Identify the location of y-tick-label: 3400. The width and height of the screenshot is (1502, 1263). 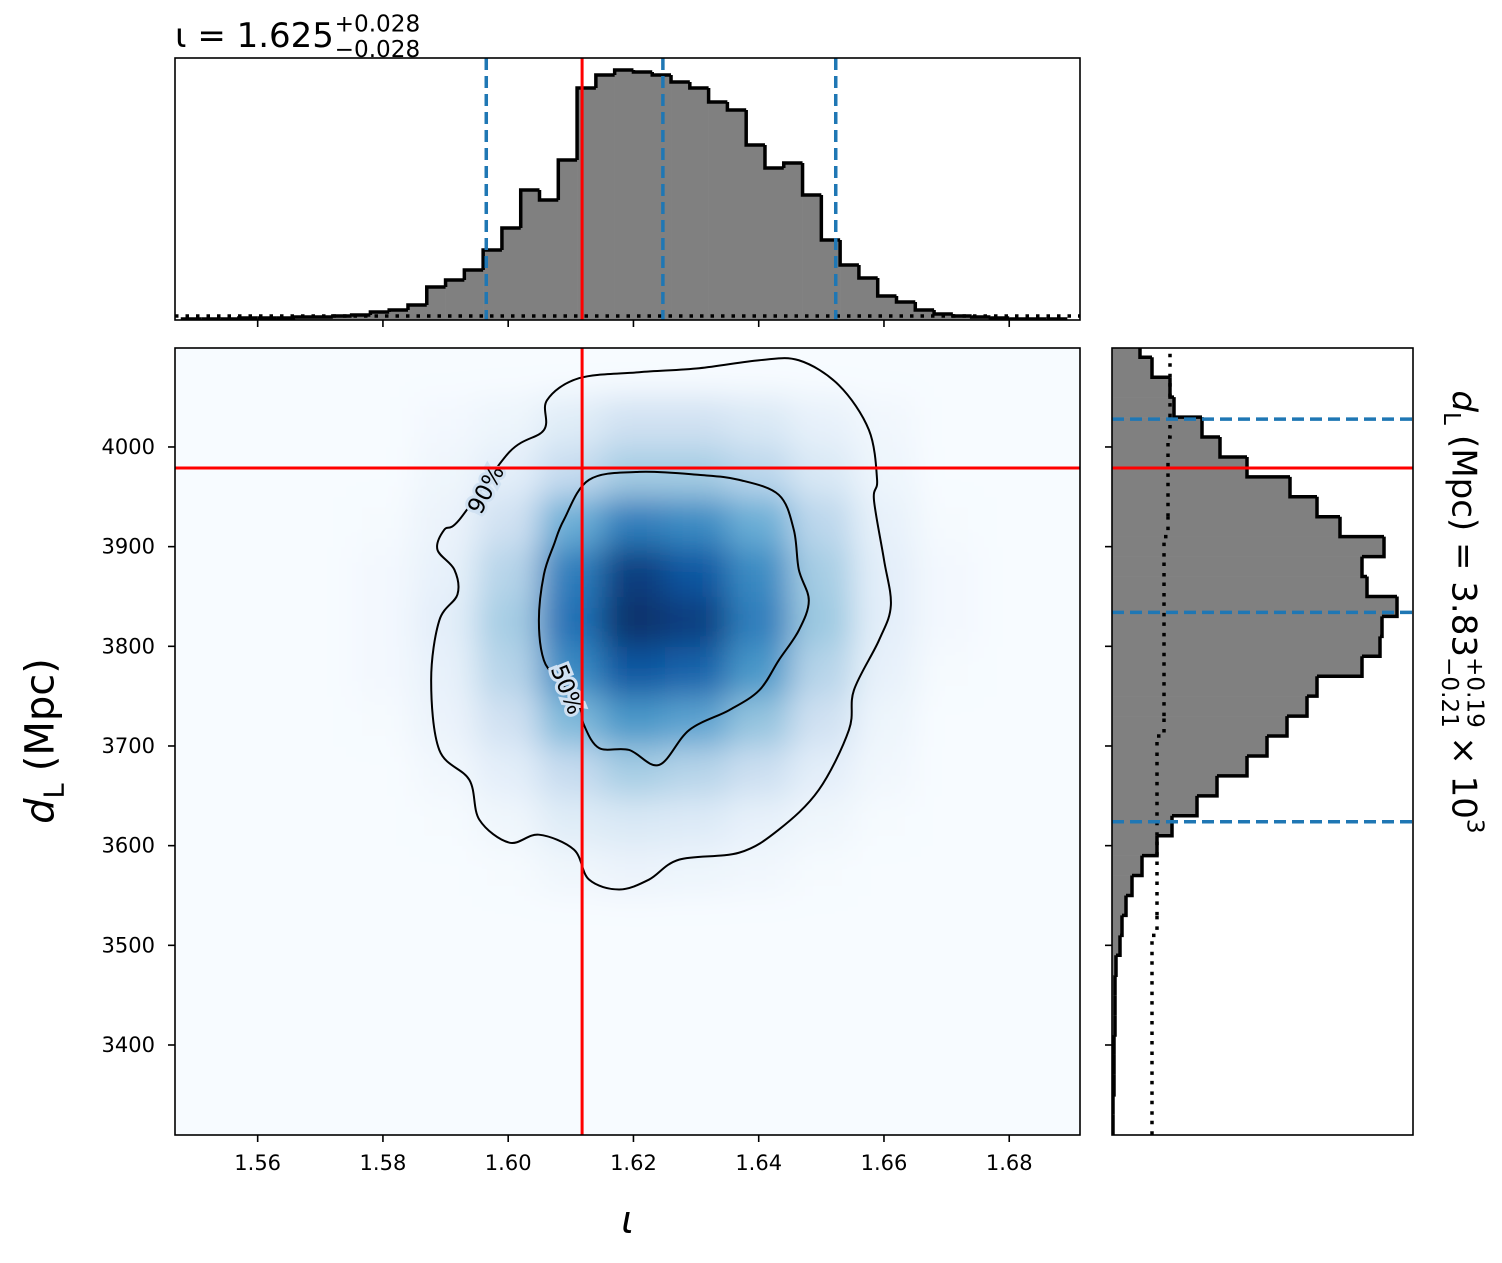
(128, 1045).